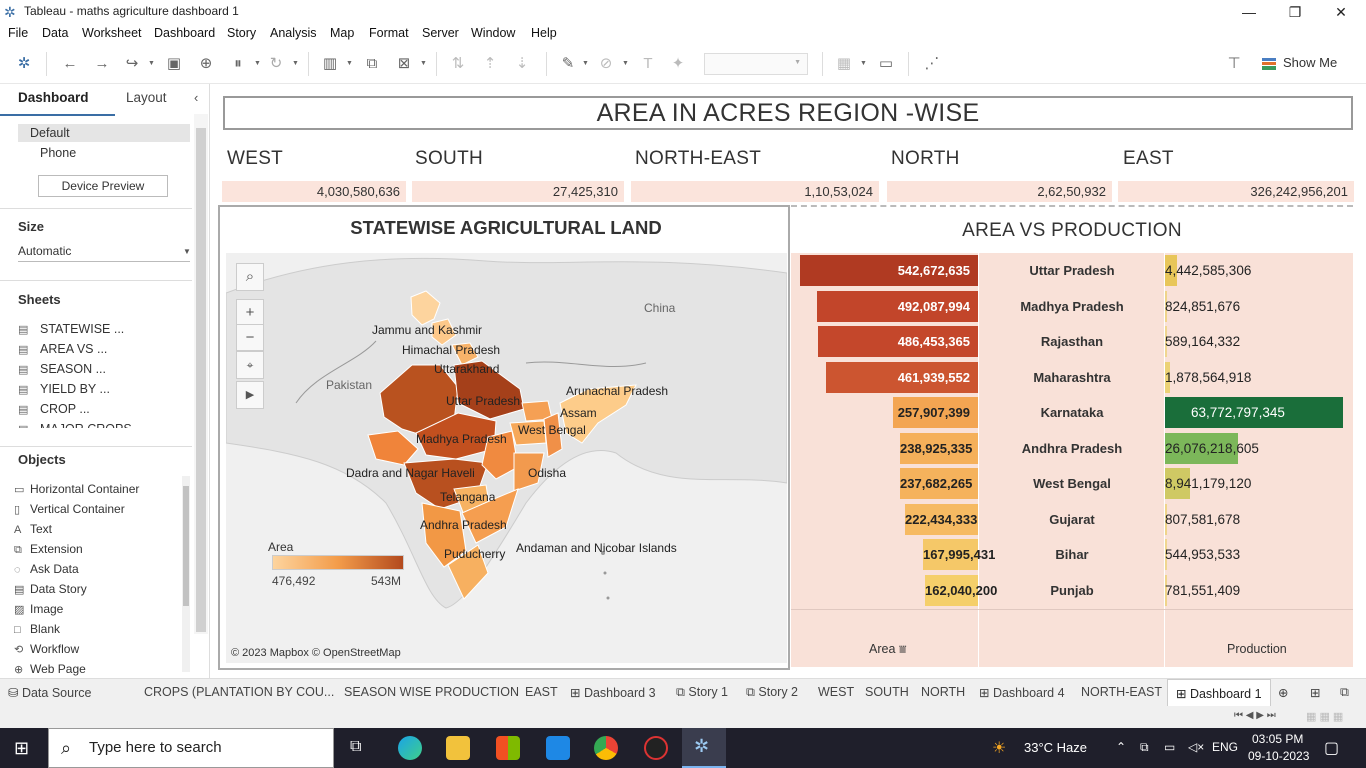 Image resolution: width=1366 pixels, height=768 pixels. What do you see at coordinates (1219, 693) in the screenshot?
I see `tab-dashboard-1: ⊞ Dashboard 1` at bounding box center [1219, 693].